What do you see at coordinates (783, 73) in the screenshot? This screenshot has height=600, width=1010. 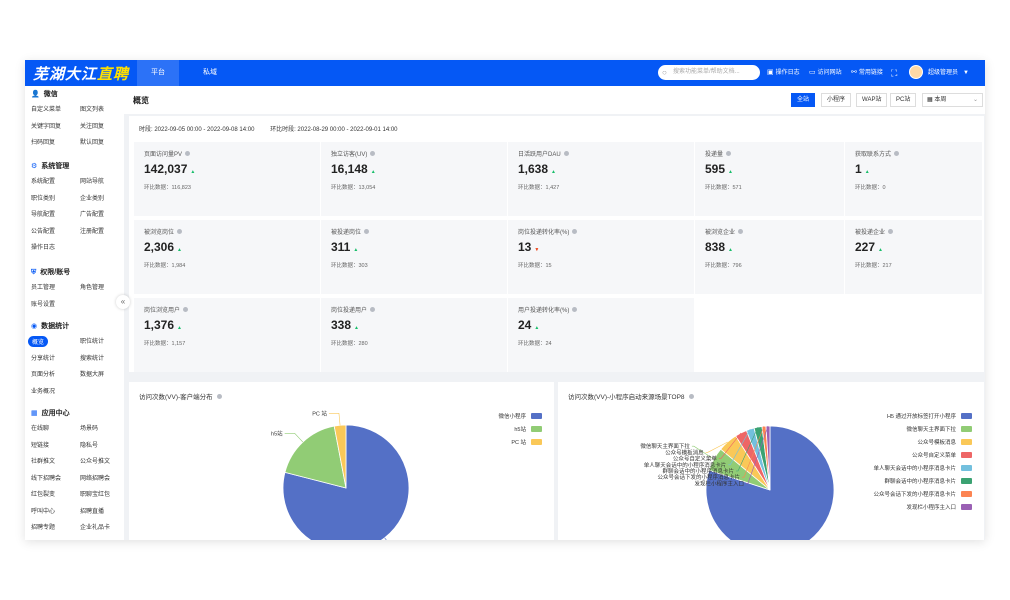 I see `operation-log-button: ▣ 操作日志` at bounding box center [783, 73].